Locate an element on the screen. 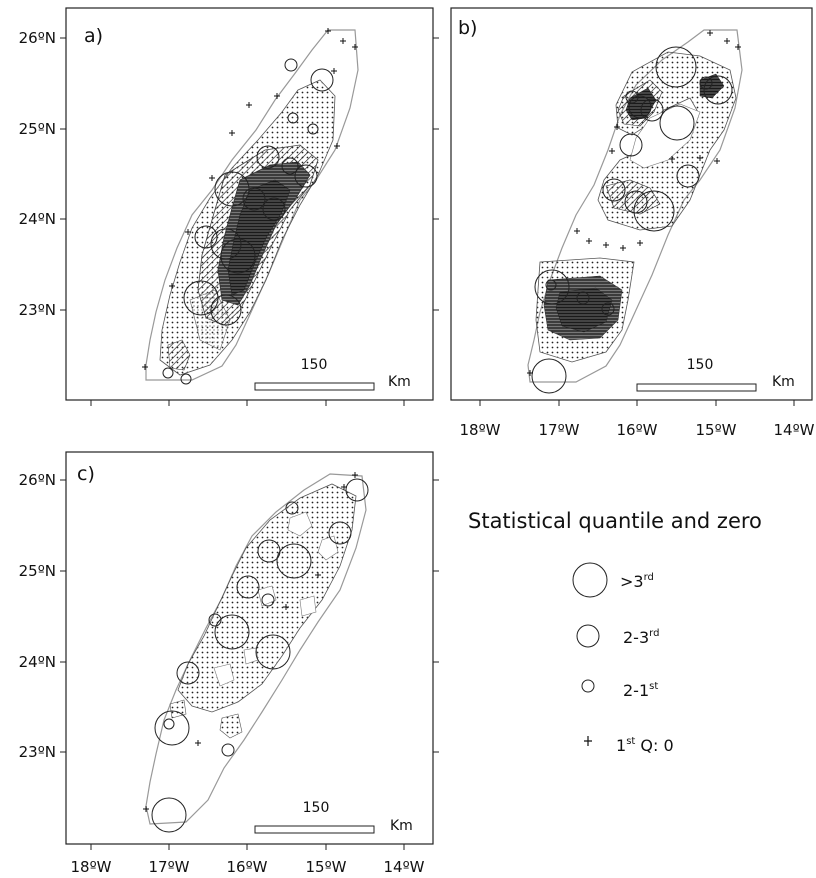  panel-c-scale-unit: Km is located at coordinates (401, 826).